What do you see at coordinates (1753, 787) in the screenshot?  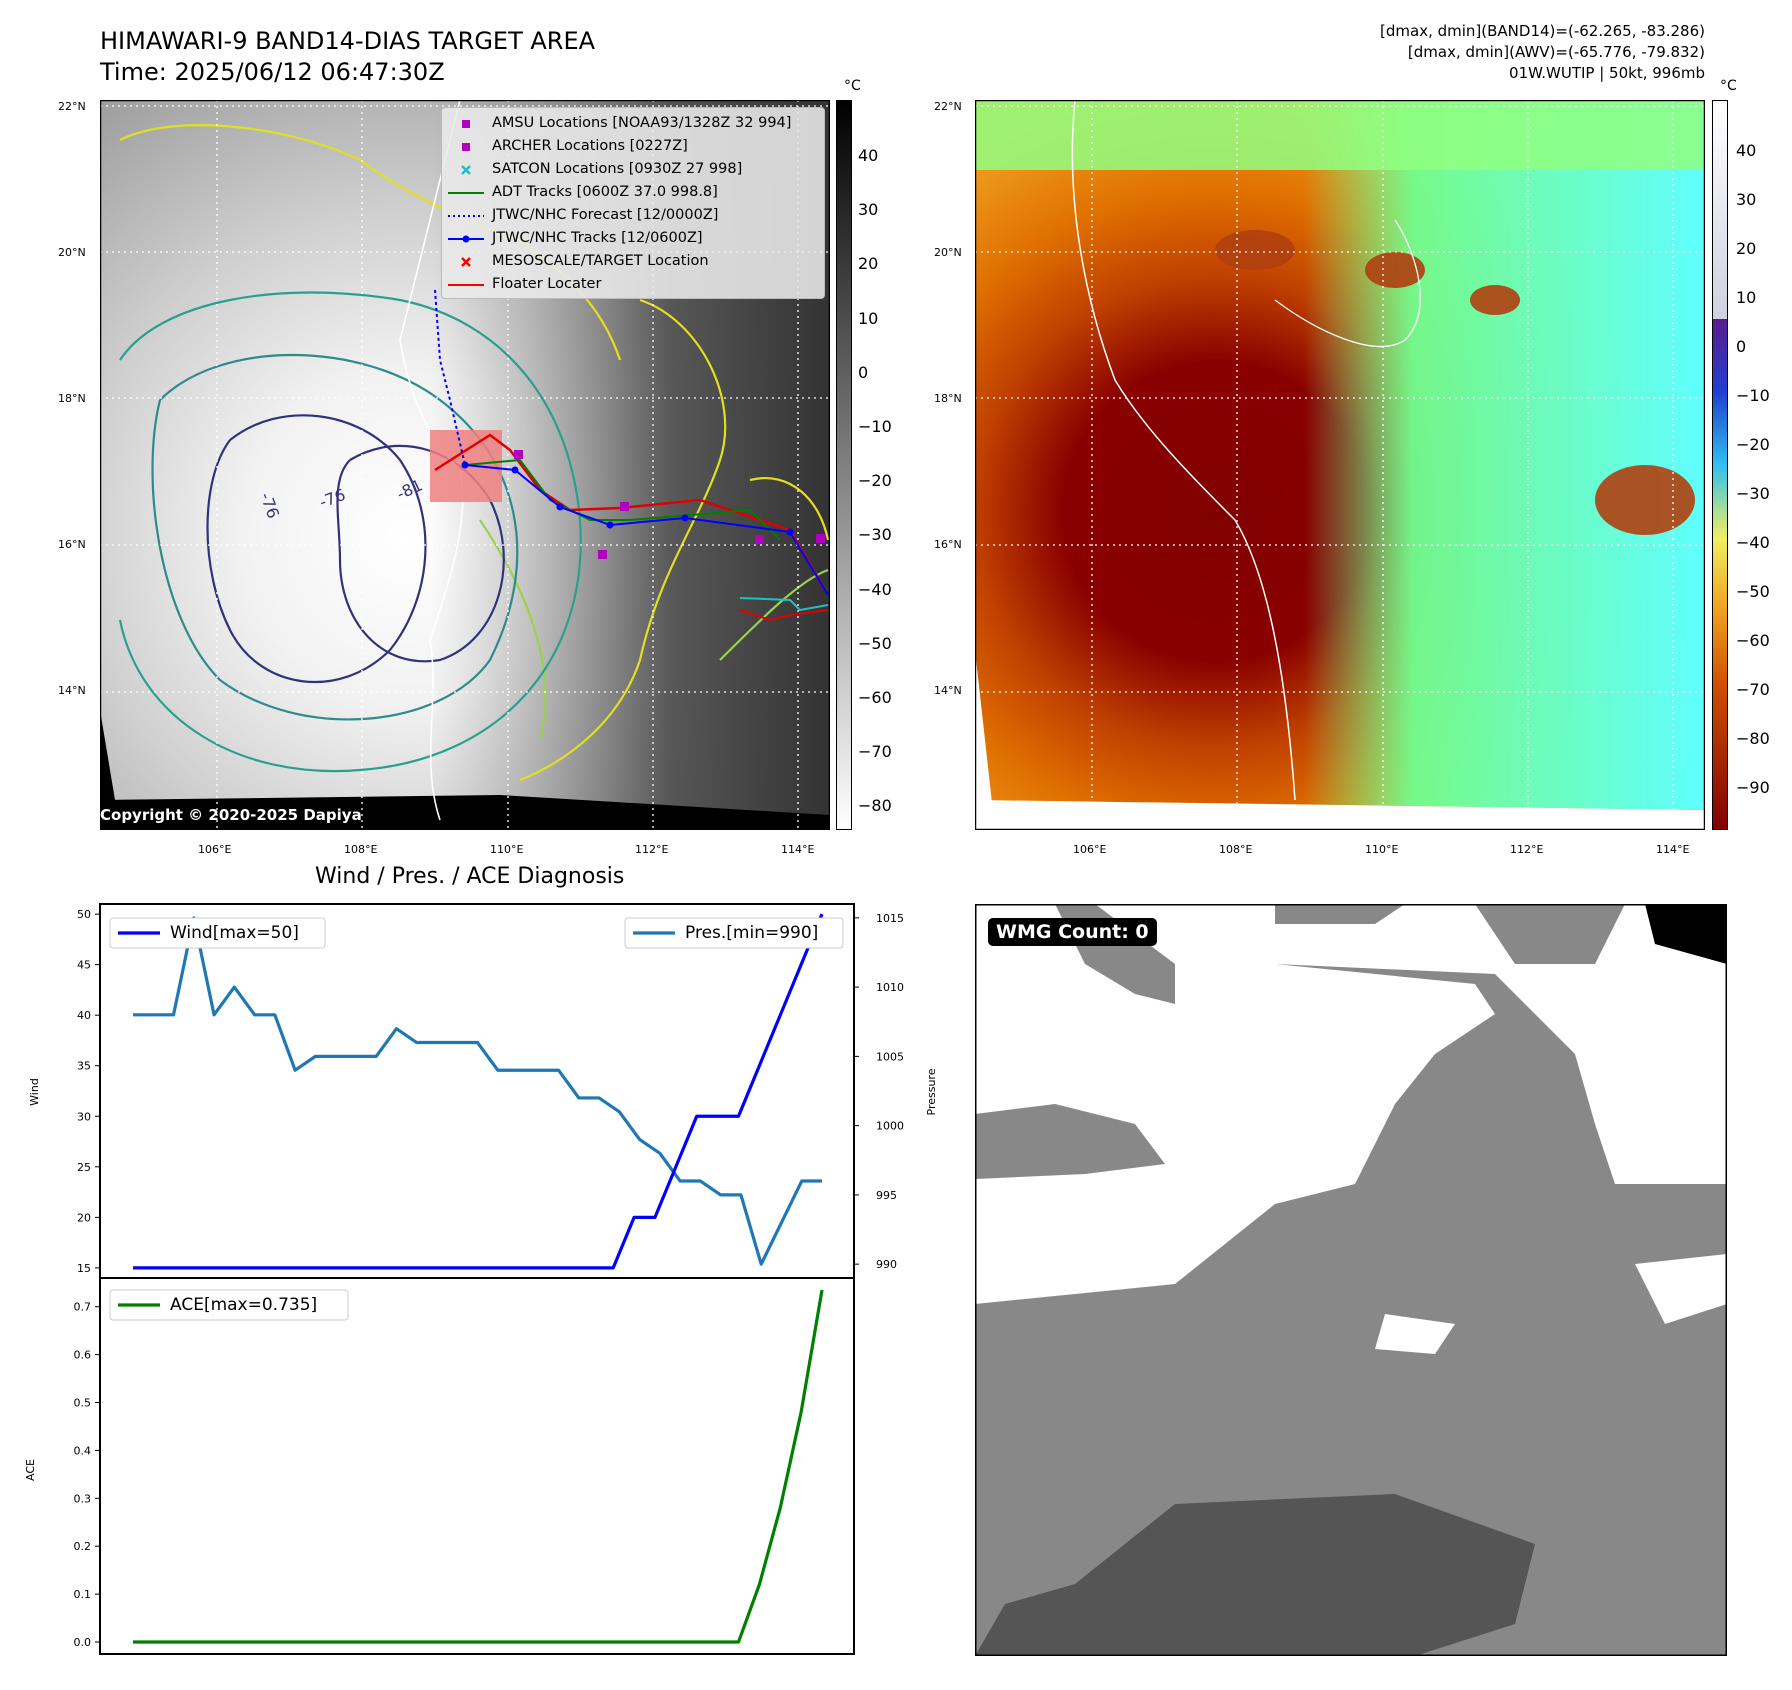 I see `colorbar-tick: −90` at bounding box center [1753, 787].